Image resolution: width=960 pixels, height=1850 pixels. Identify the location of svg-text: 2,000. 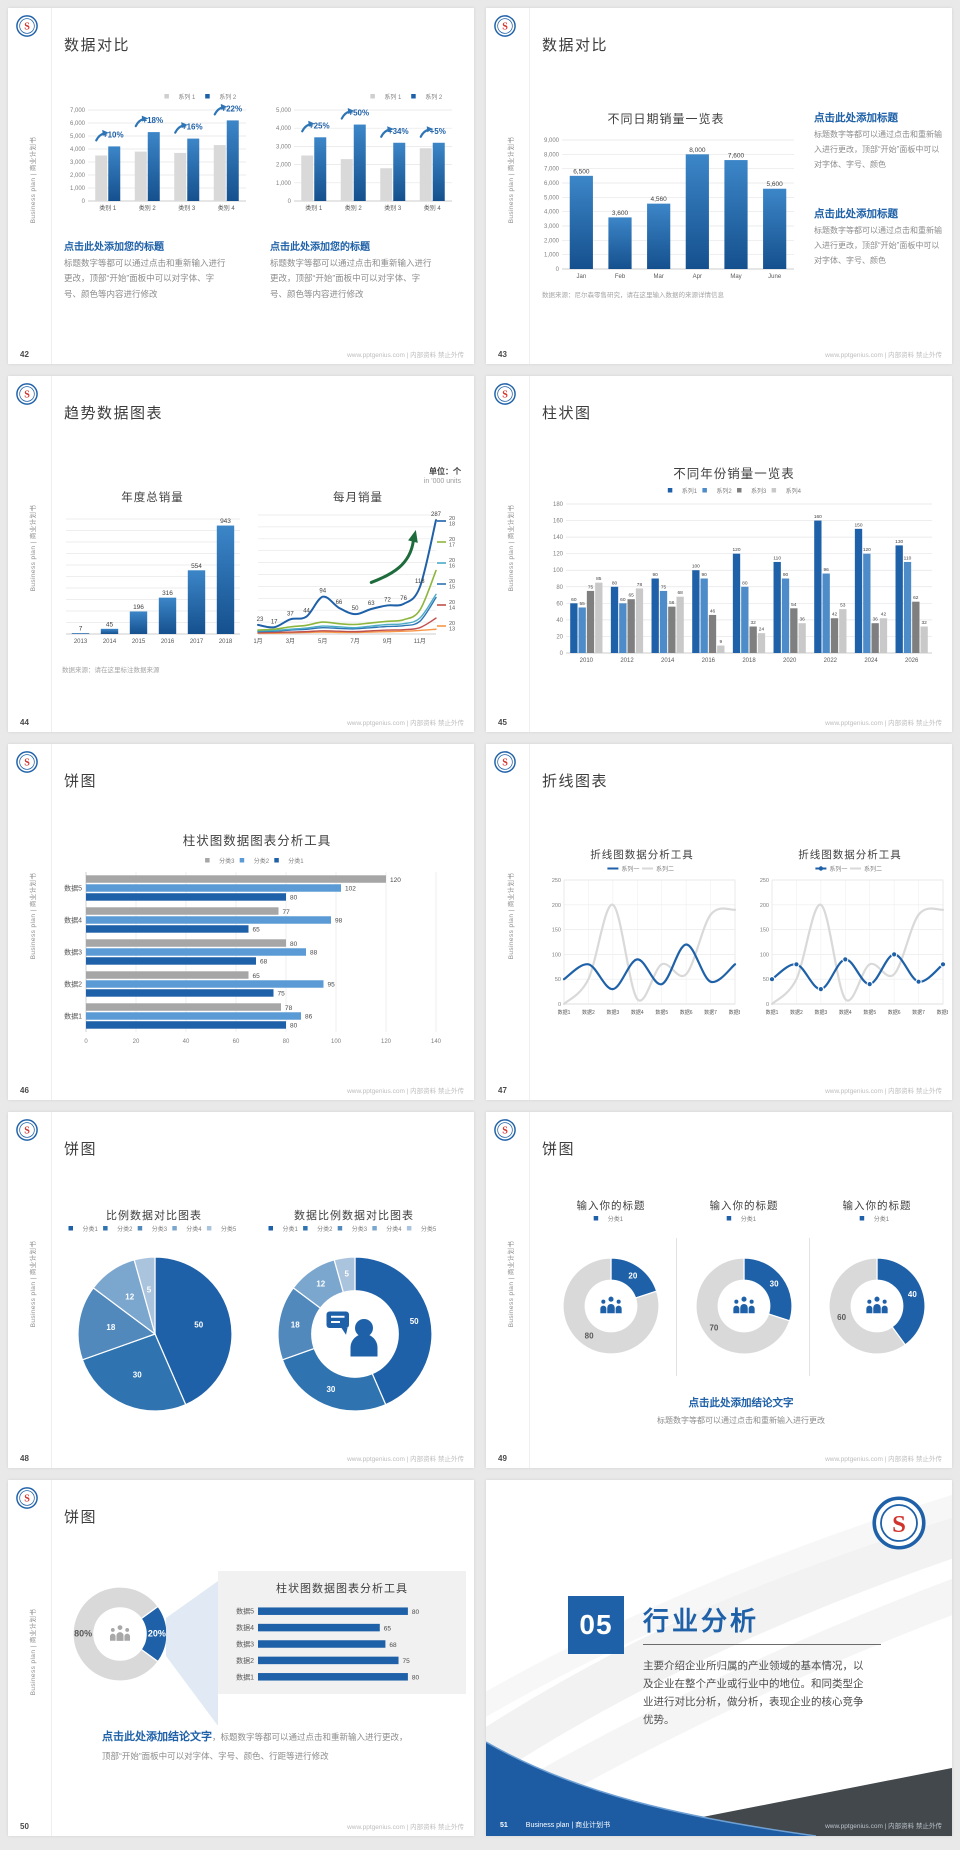
(284, 166).